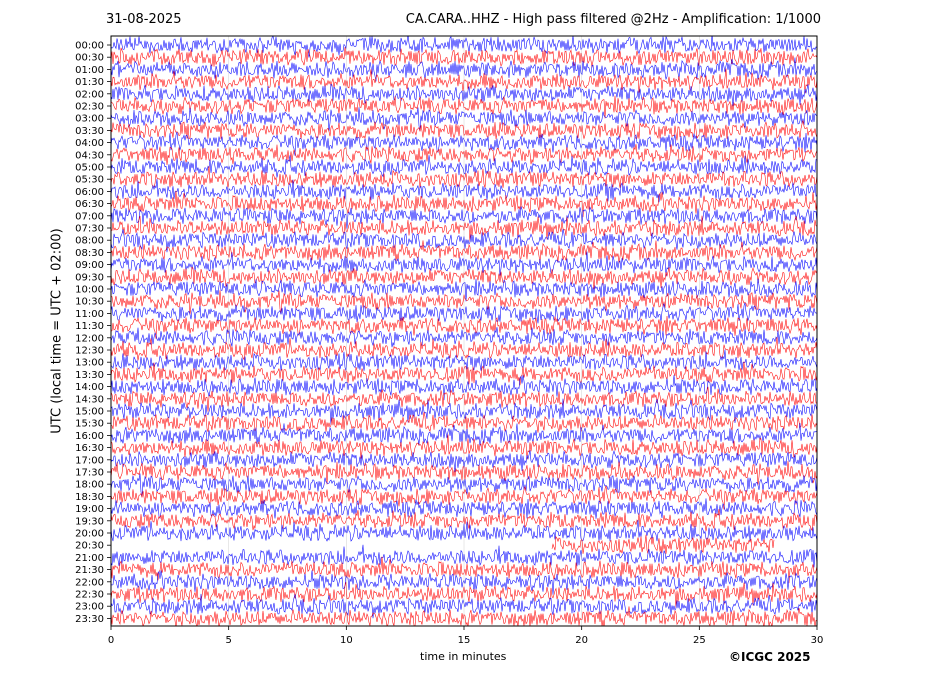 The height and width of the screenshot is (696, 927). I want to click on y-tick-label: 04:00, so click(89, 143).